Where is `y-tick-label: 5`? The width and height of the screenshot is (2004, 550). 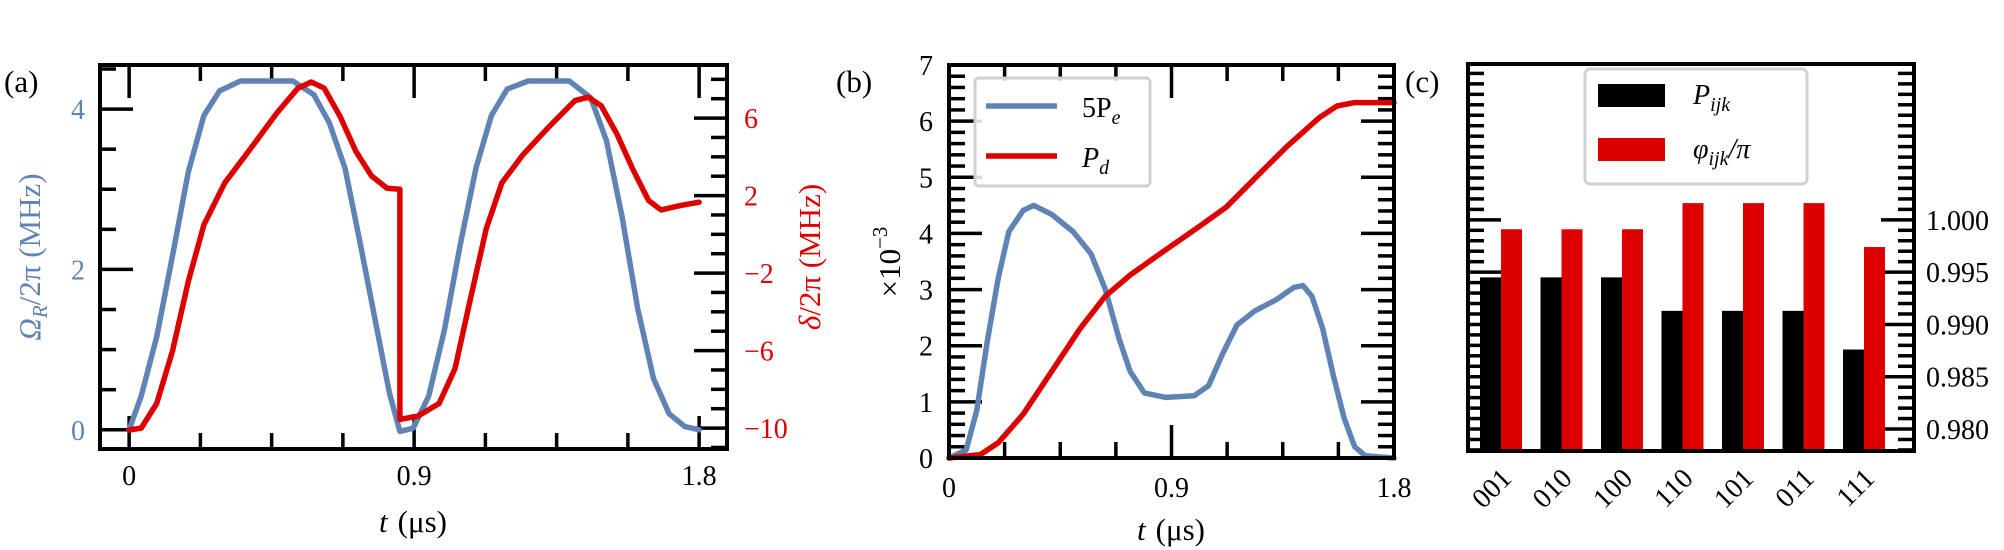 y-tick-label: 5 is located at coordinates (926, 178).